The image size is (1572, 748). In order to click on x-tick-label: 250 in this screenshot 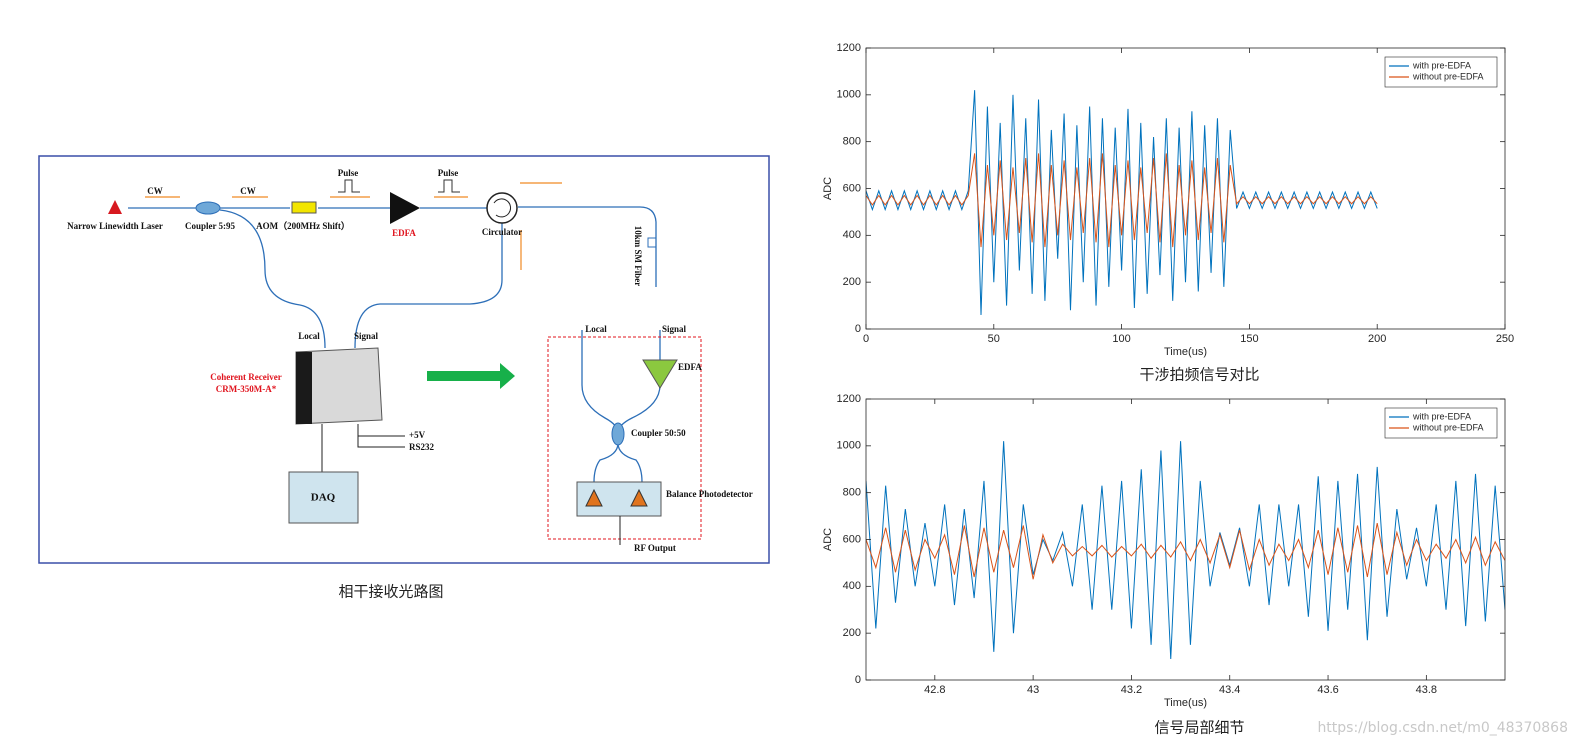, I will do `click(1505, 339)`.